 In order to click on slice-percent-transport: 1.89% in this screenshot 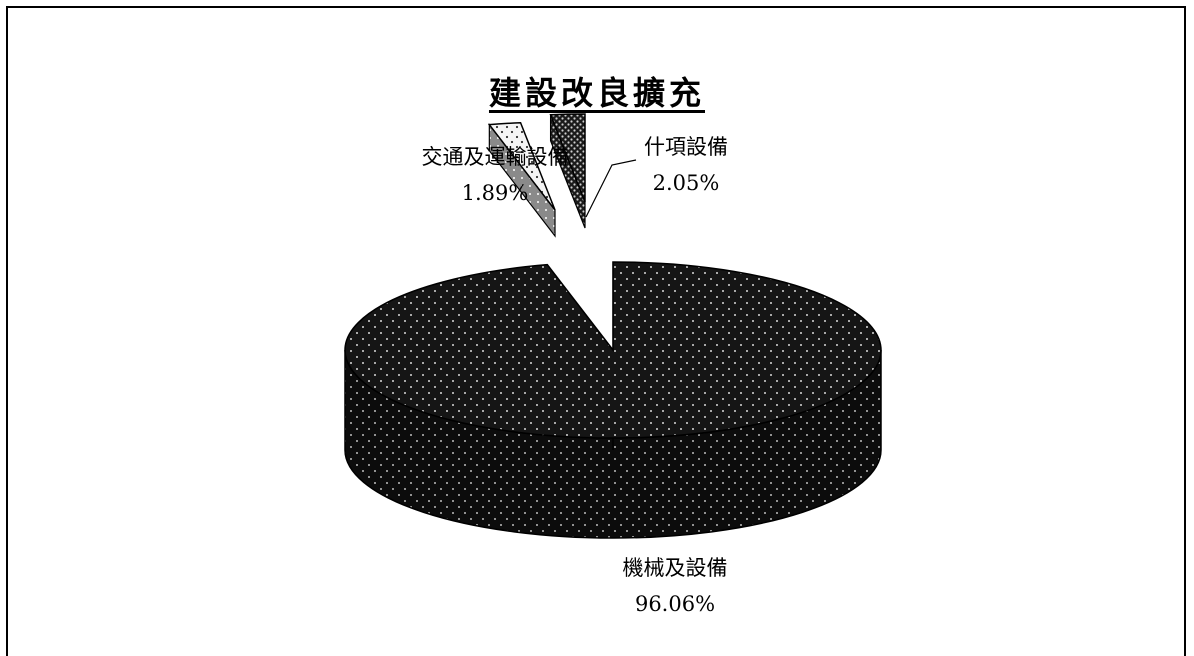, I will do `click(495, 193)`.